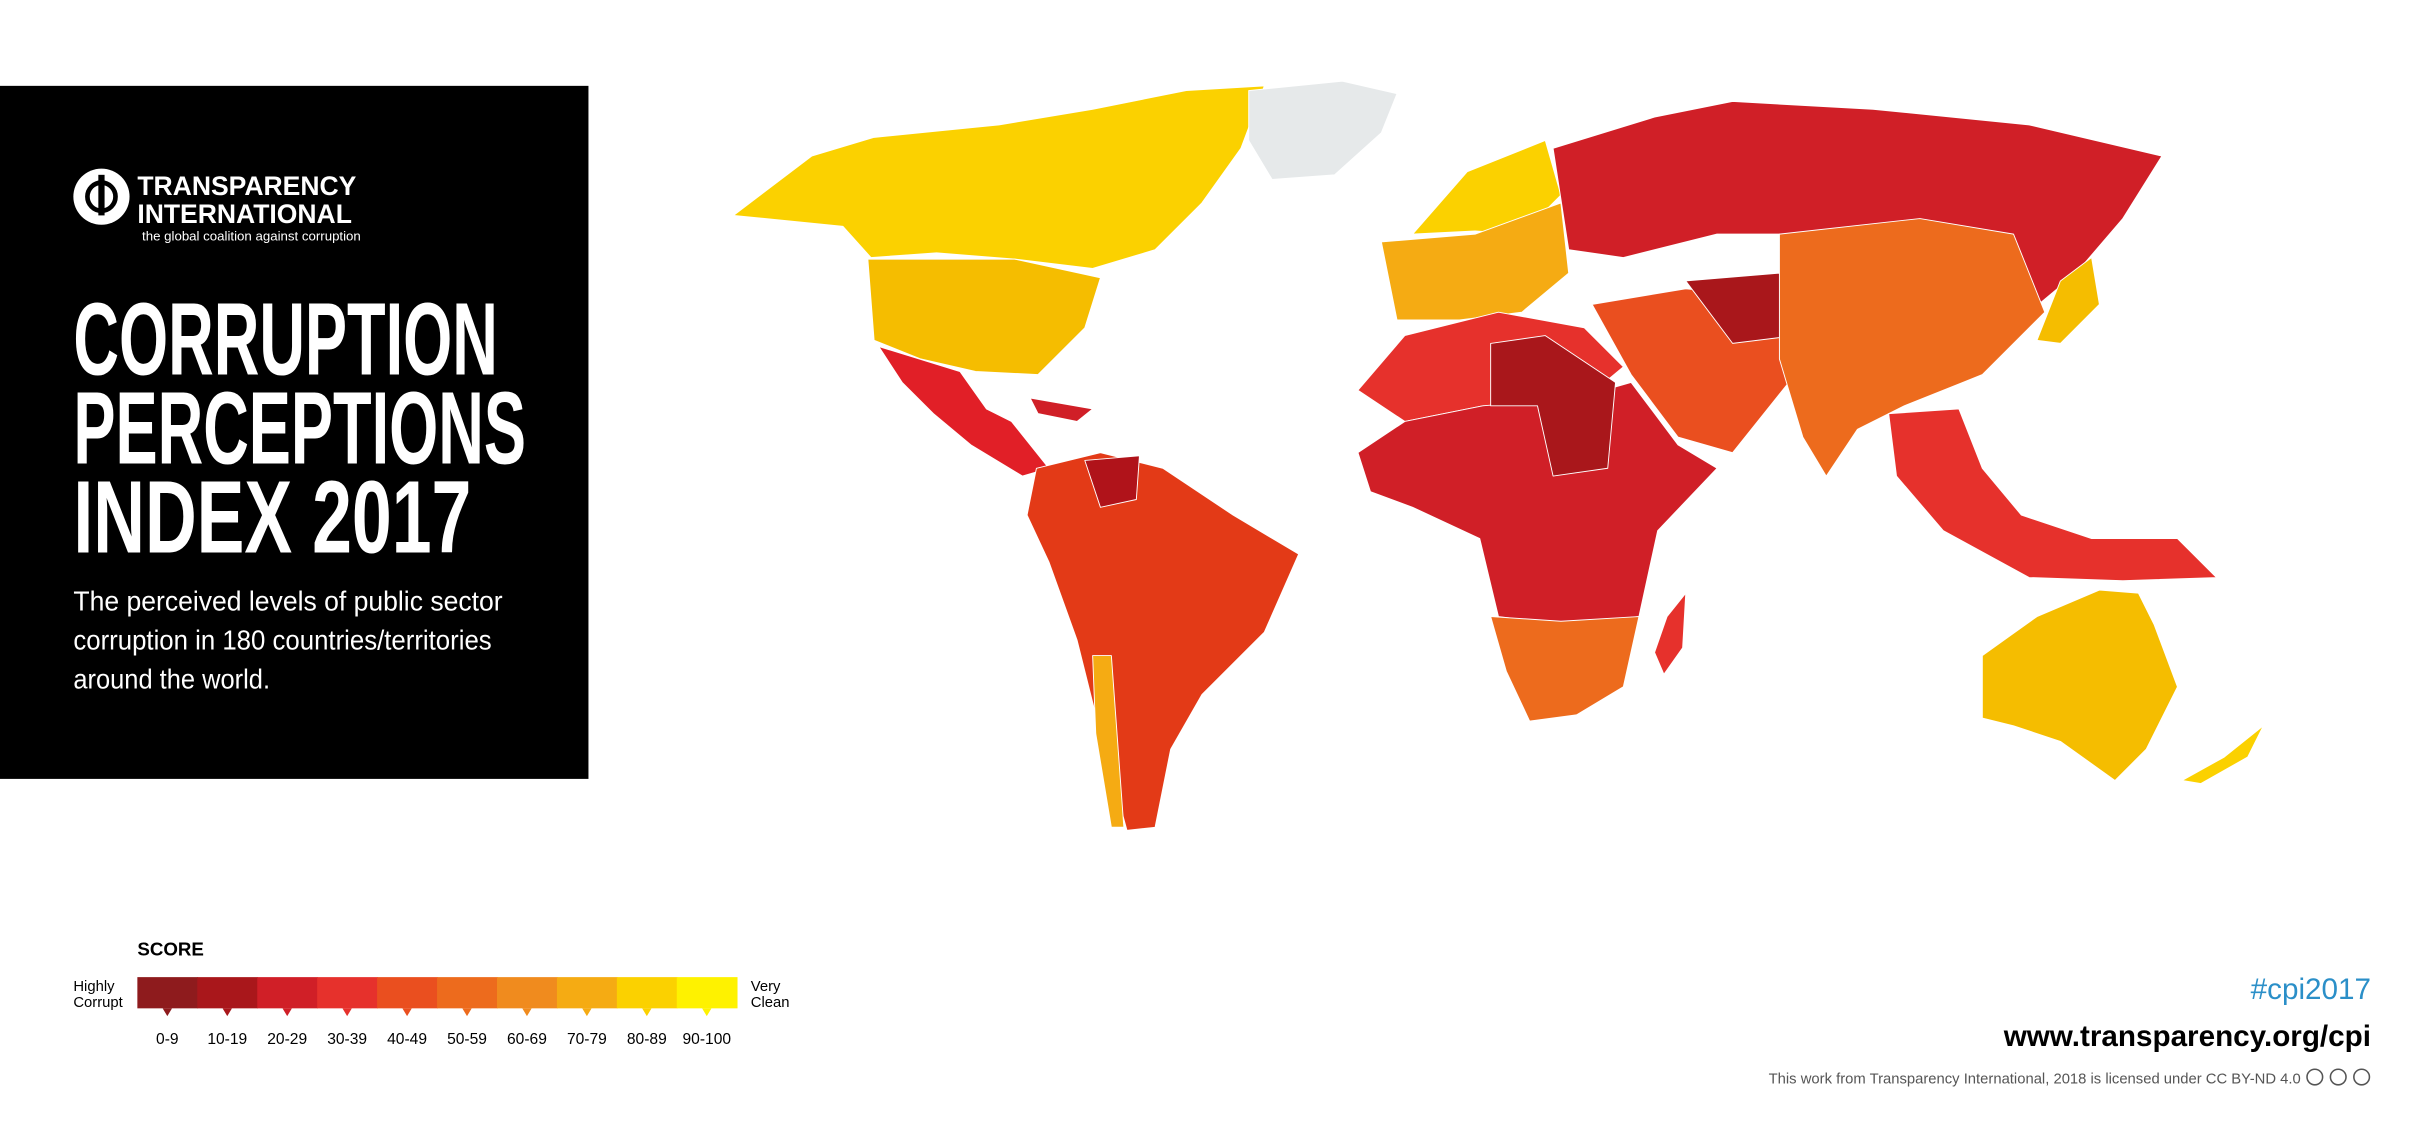  I want to click on legend-label: 20-29, so click(287, 1039).